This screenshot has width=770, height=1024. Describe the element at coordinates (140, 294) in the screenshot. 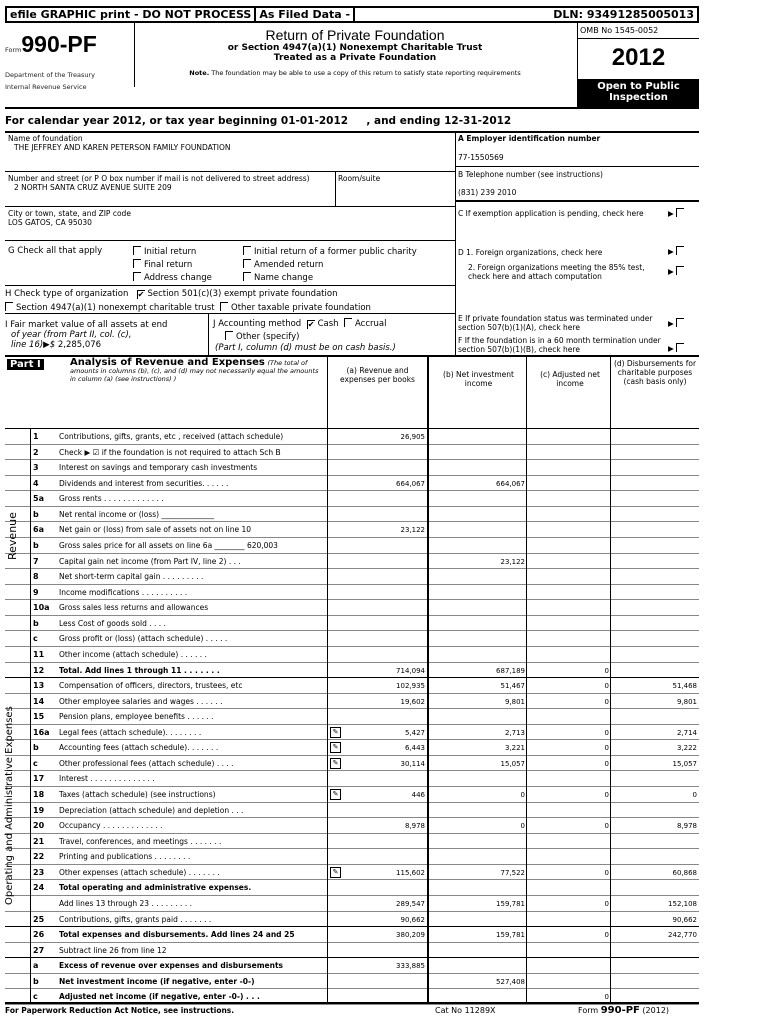

I see `501c3-checkbox: ✔` at that location.